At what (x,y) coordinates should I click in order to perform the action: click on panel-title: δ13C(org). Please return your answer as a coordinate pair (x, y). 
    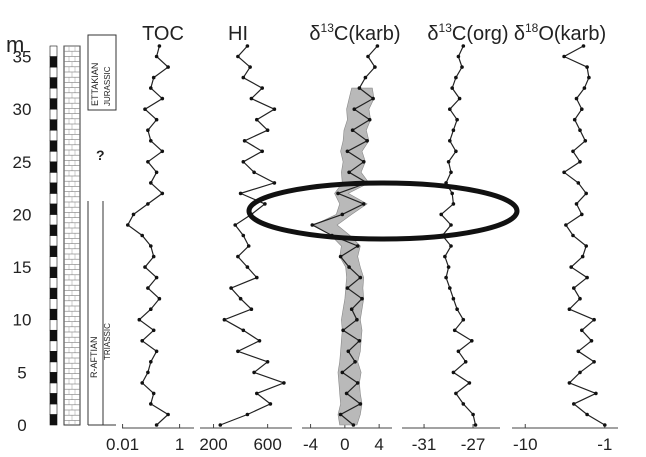
    Looking at the image, I should click on (467, 33).